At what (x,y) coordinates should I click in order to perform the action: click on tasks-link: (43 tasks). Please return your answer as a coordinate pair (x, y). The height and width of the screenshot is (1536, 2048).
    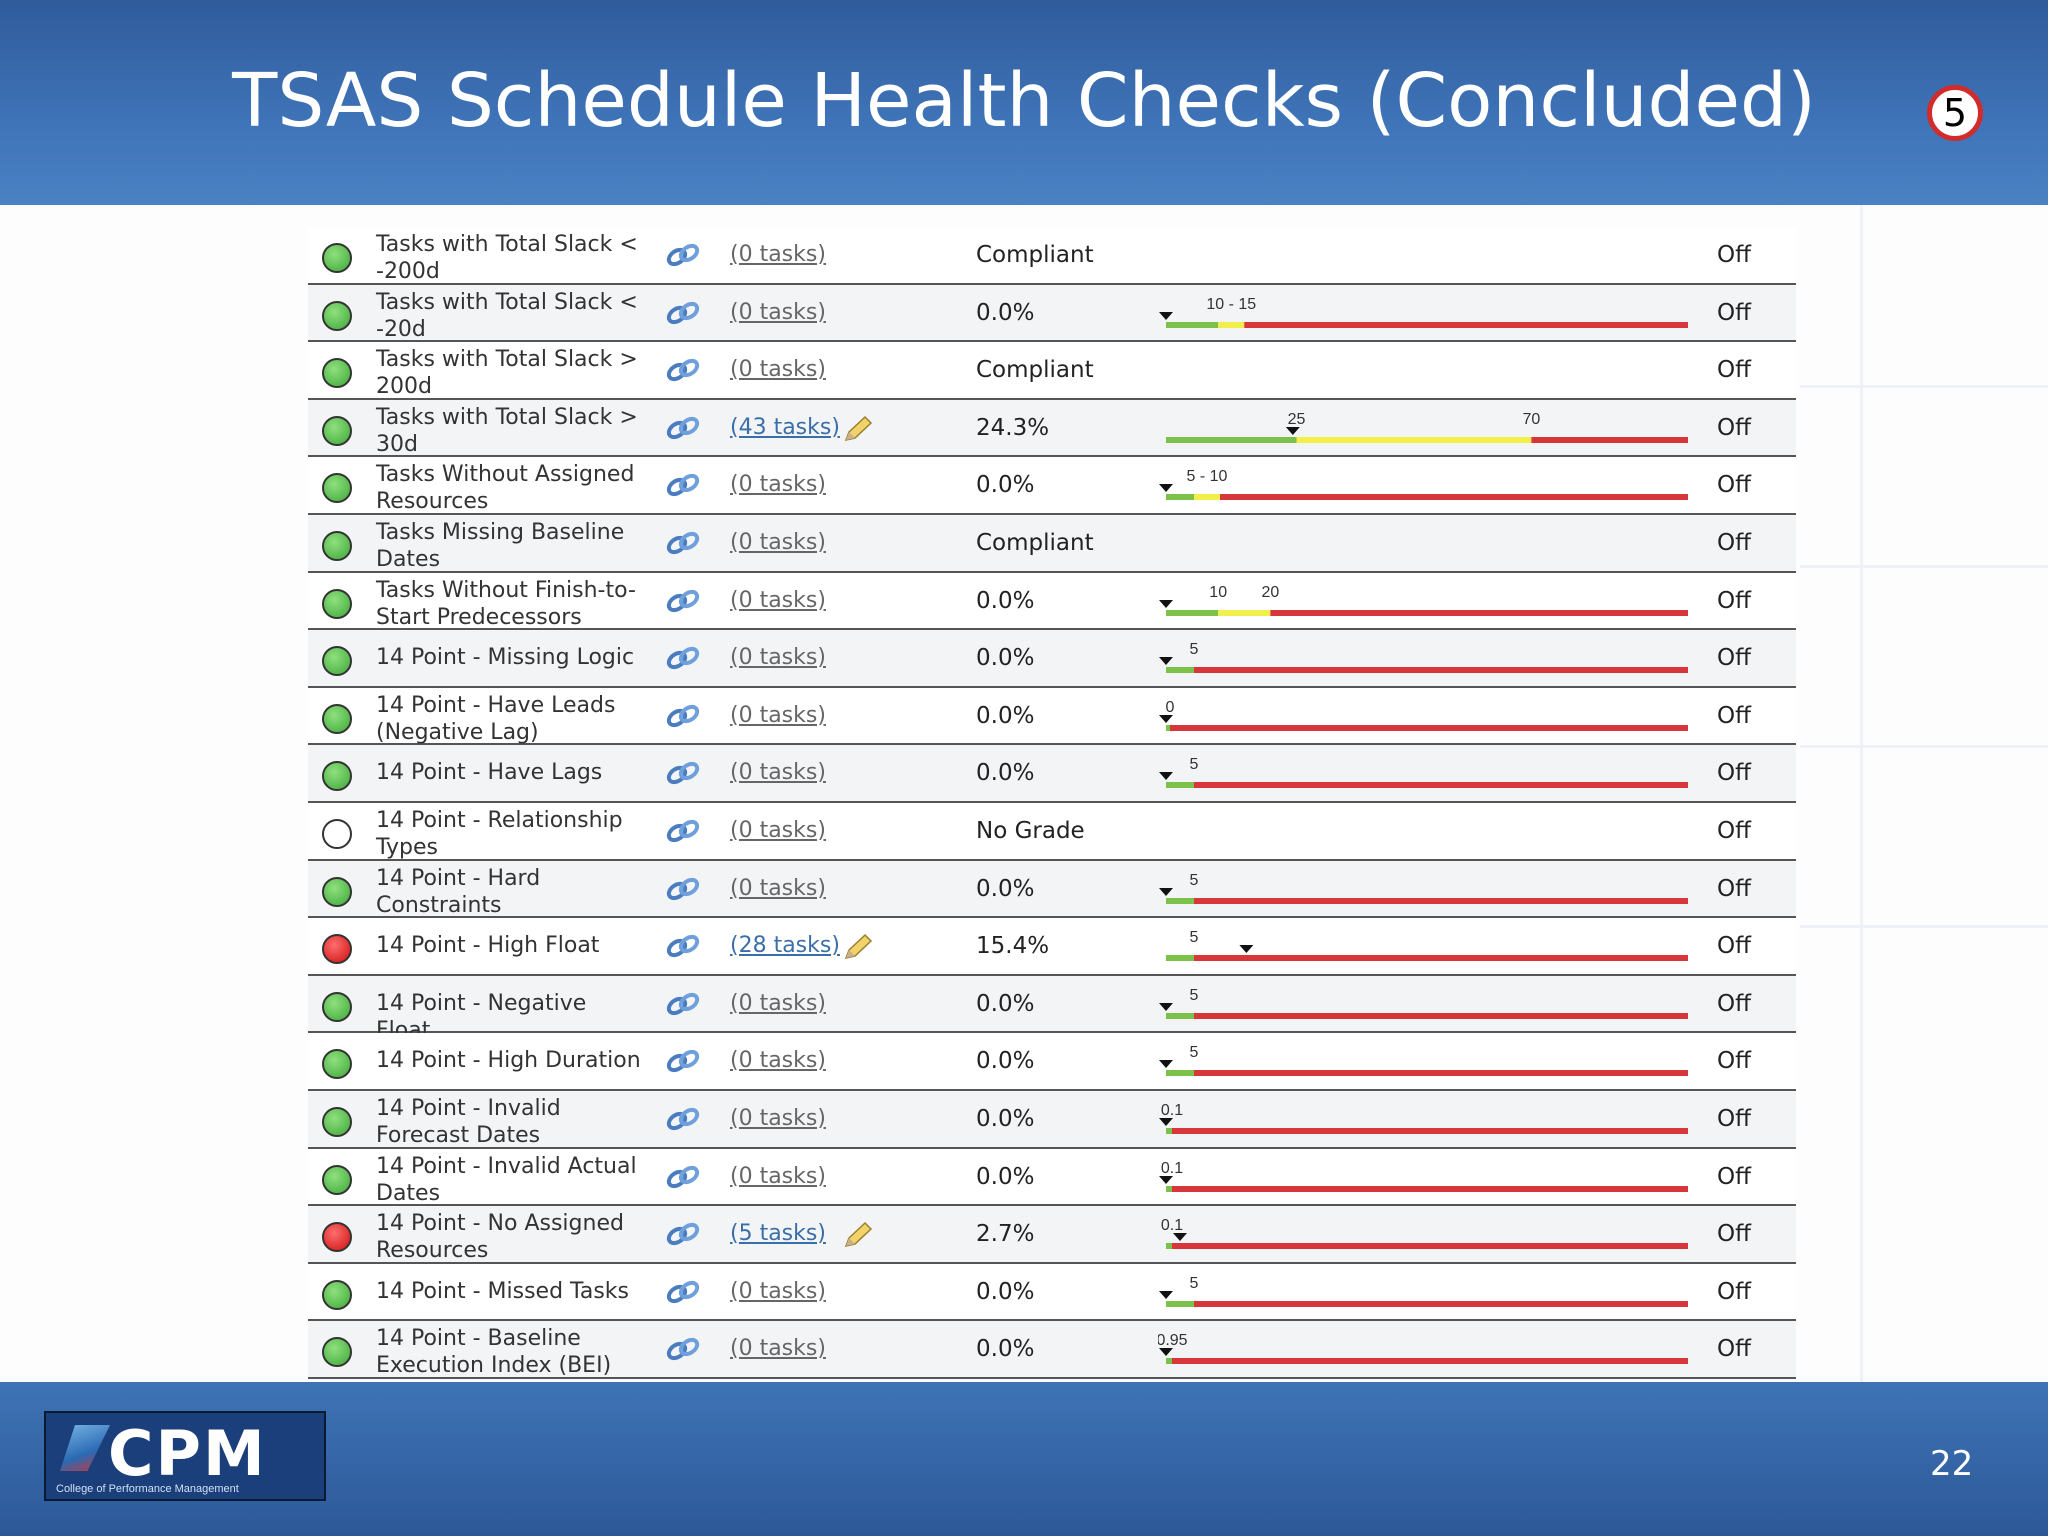
    Looking at the image, I should click on (785, 427).